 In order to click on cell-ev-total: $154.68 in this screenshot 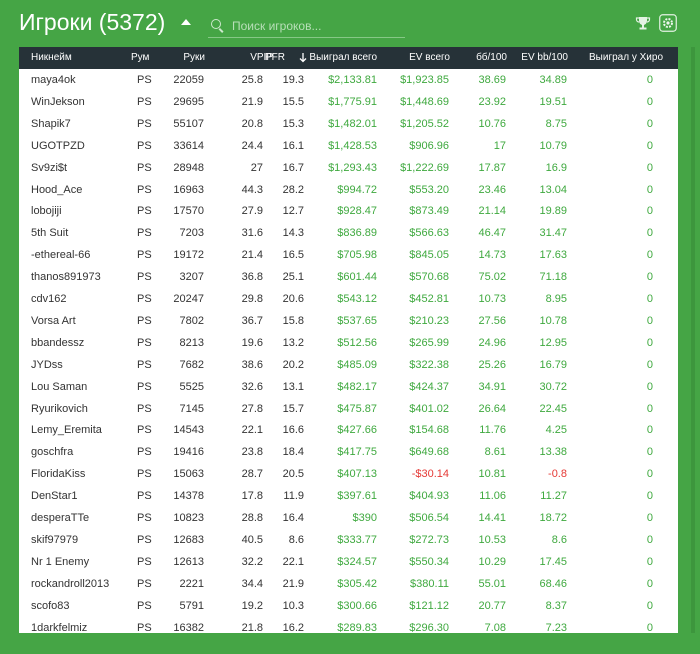, I will do `click(429, 430)`.